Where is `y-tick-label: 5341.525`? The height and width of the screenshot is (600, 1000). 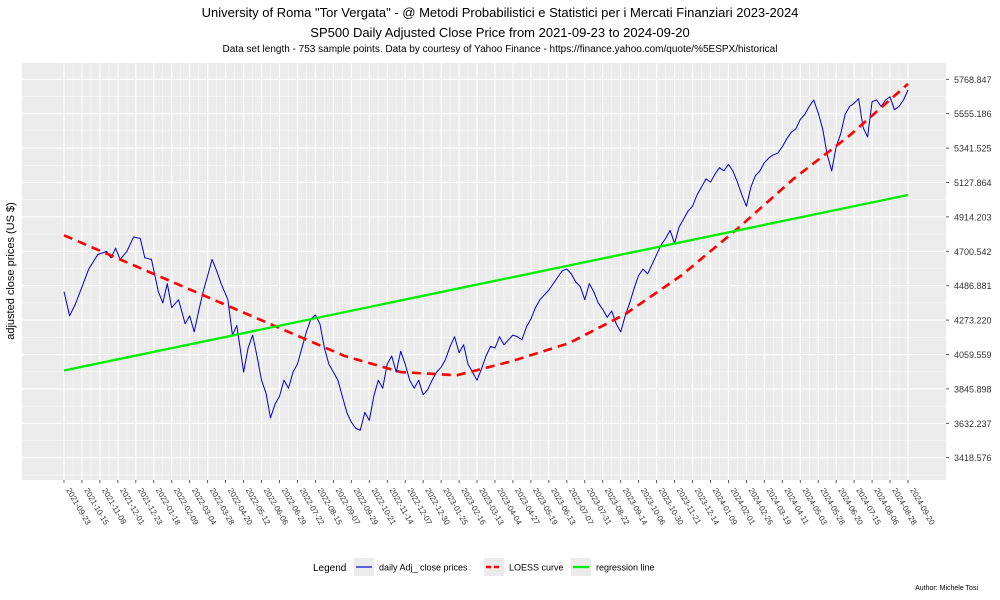 y-tick-label: 5341.525 is located at coordinates (973, 149).